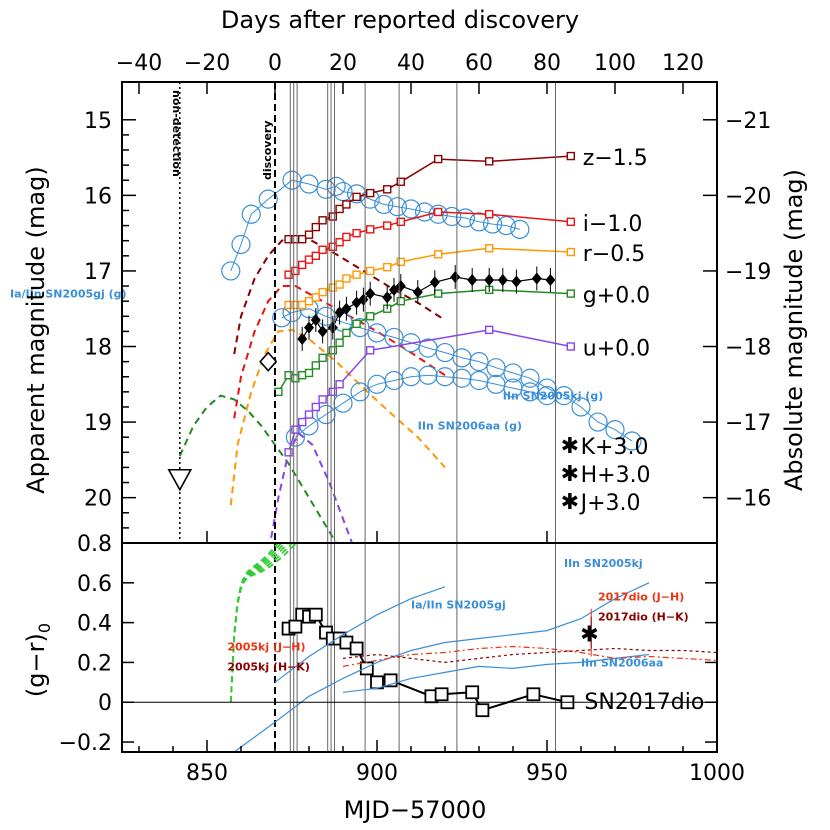 This screenshot has height=830, width=830. Describe the element at coordinates (180, 480) in the screenshot. I see `non-detection-marker` at that location.